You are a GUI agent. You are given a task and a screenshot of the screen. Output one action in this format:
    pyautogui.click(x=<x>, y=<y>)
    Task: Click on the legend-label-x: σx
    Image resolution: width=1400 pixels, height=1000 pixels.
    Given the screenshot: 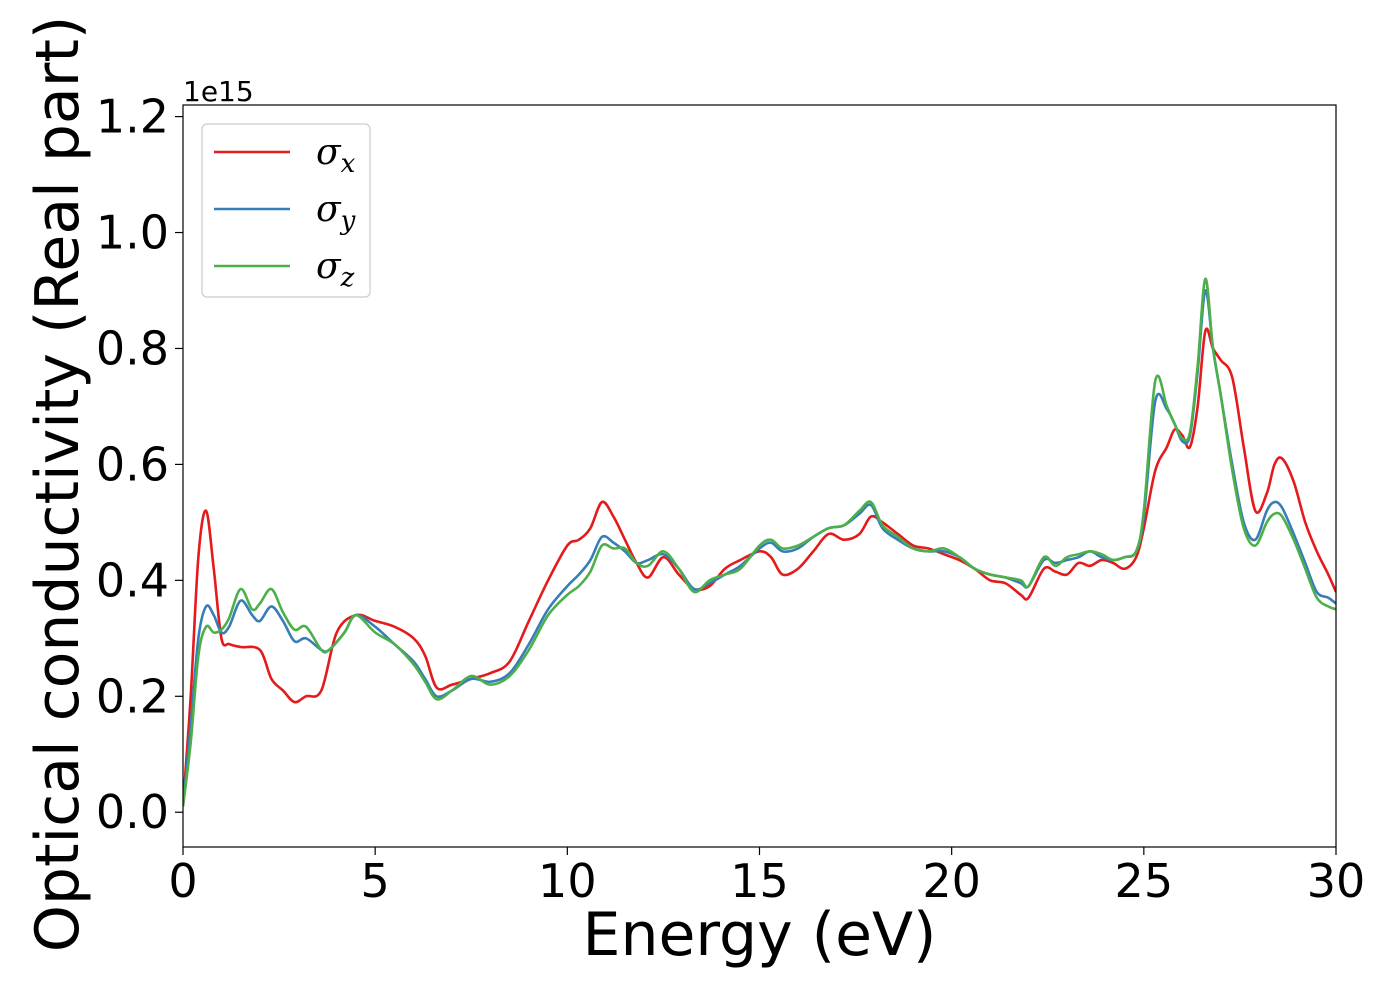 What is the action you would take?
    pyautogui.click(x=336, y=155)
    